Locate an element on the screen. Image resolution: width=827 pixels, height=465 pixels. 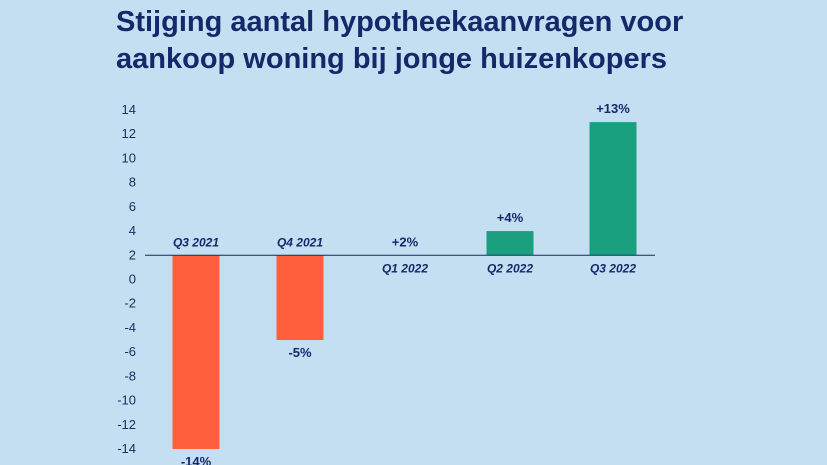
category-label: Q4 2021 is located at coordinates (300, 242).